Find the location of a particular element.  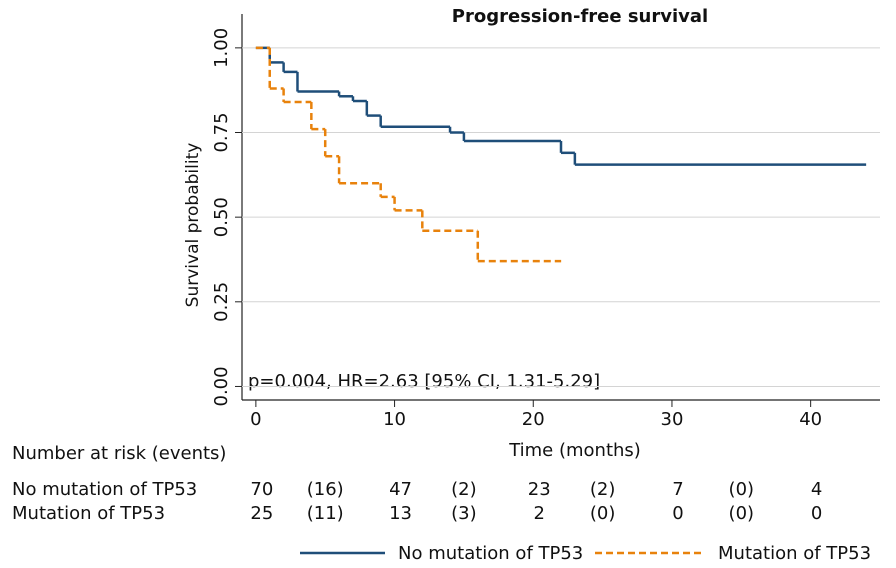

x-tick-label: 30 is located at coordinates (672, 419).